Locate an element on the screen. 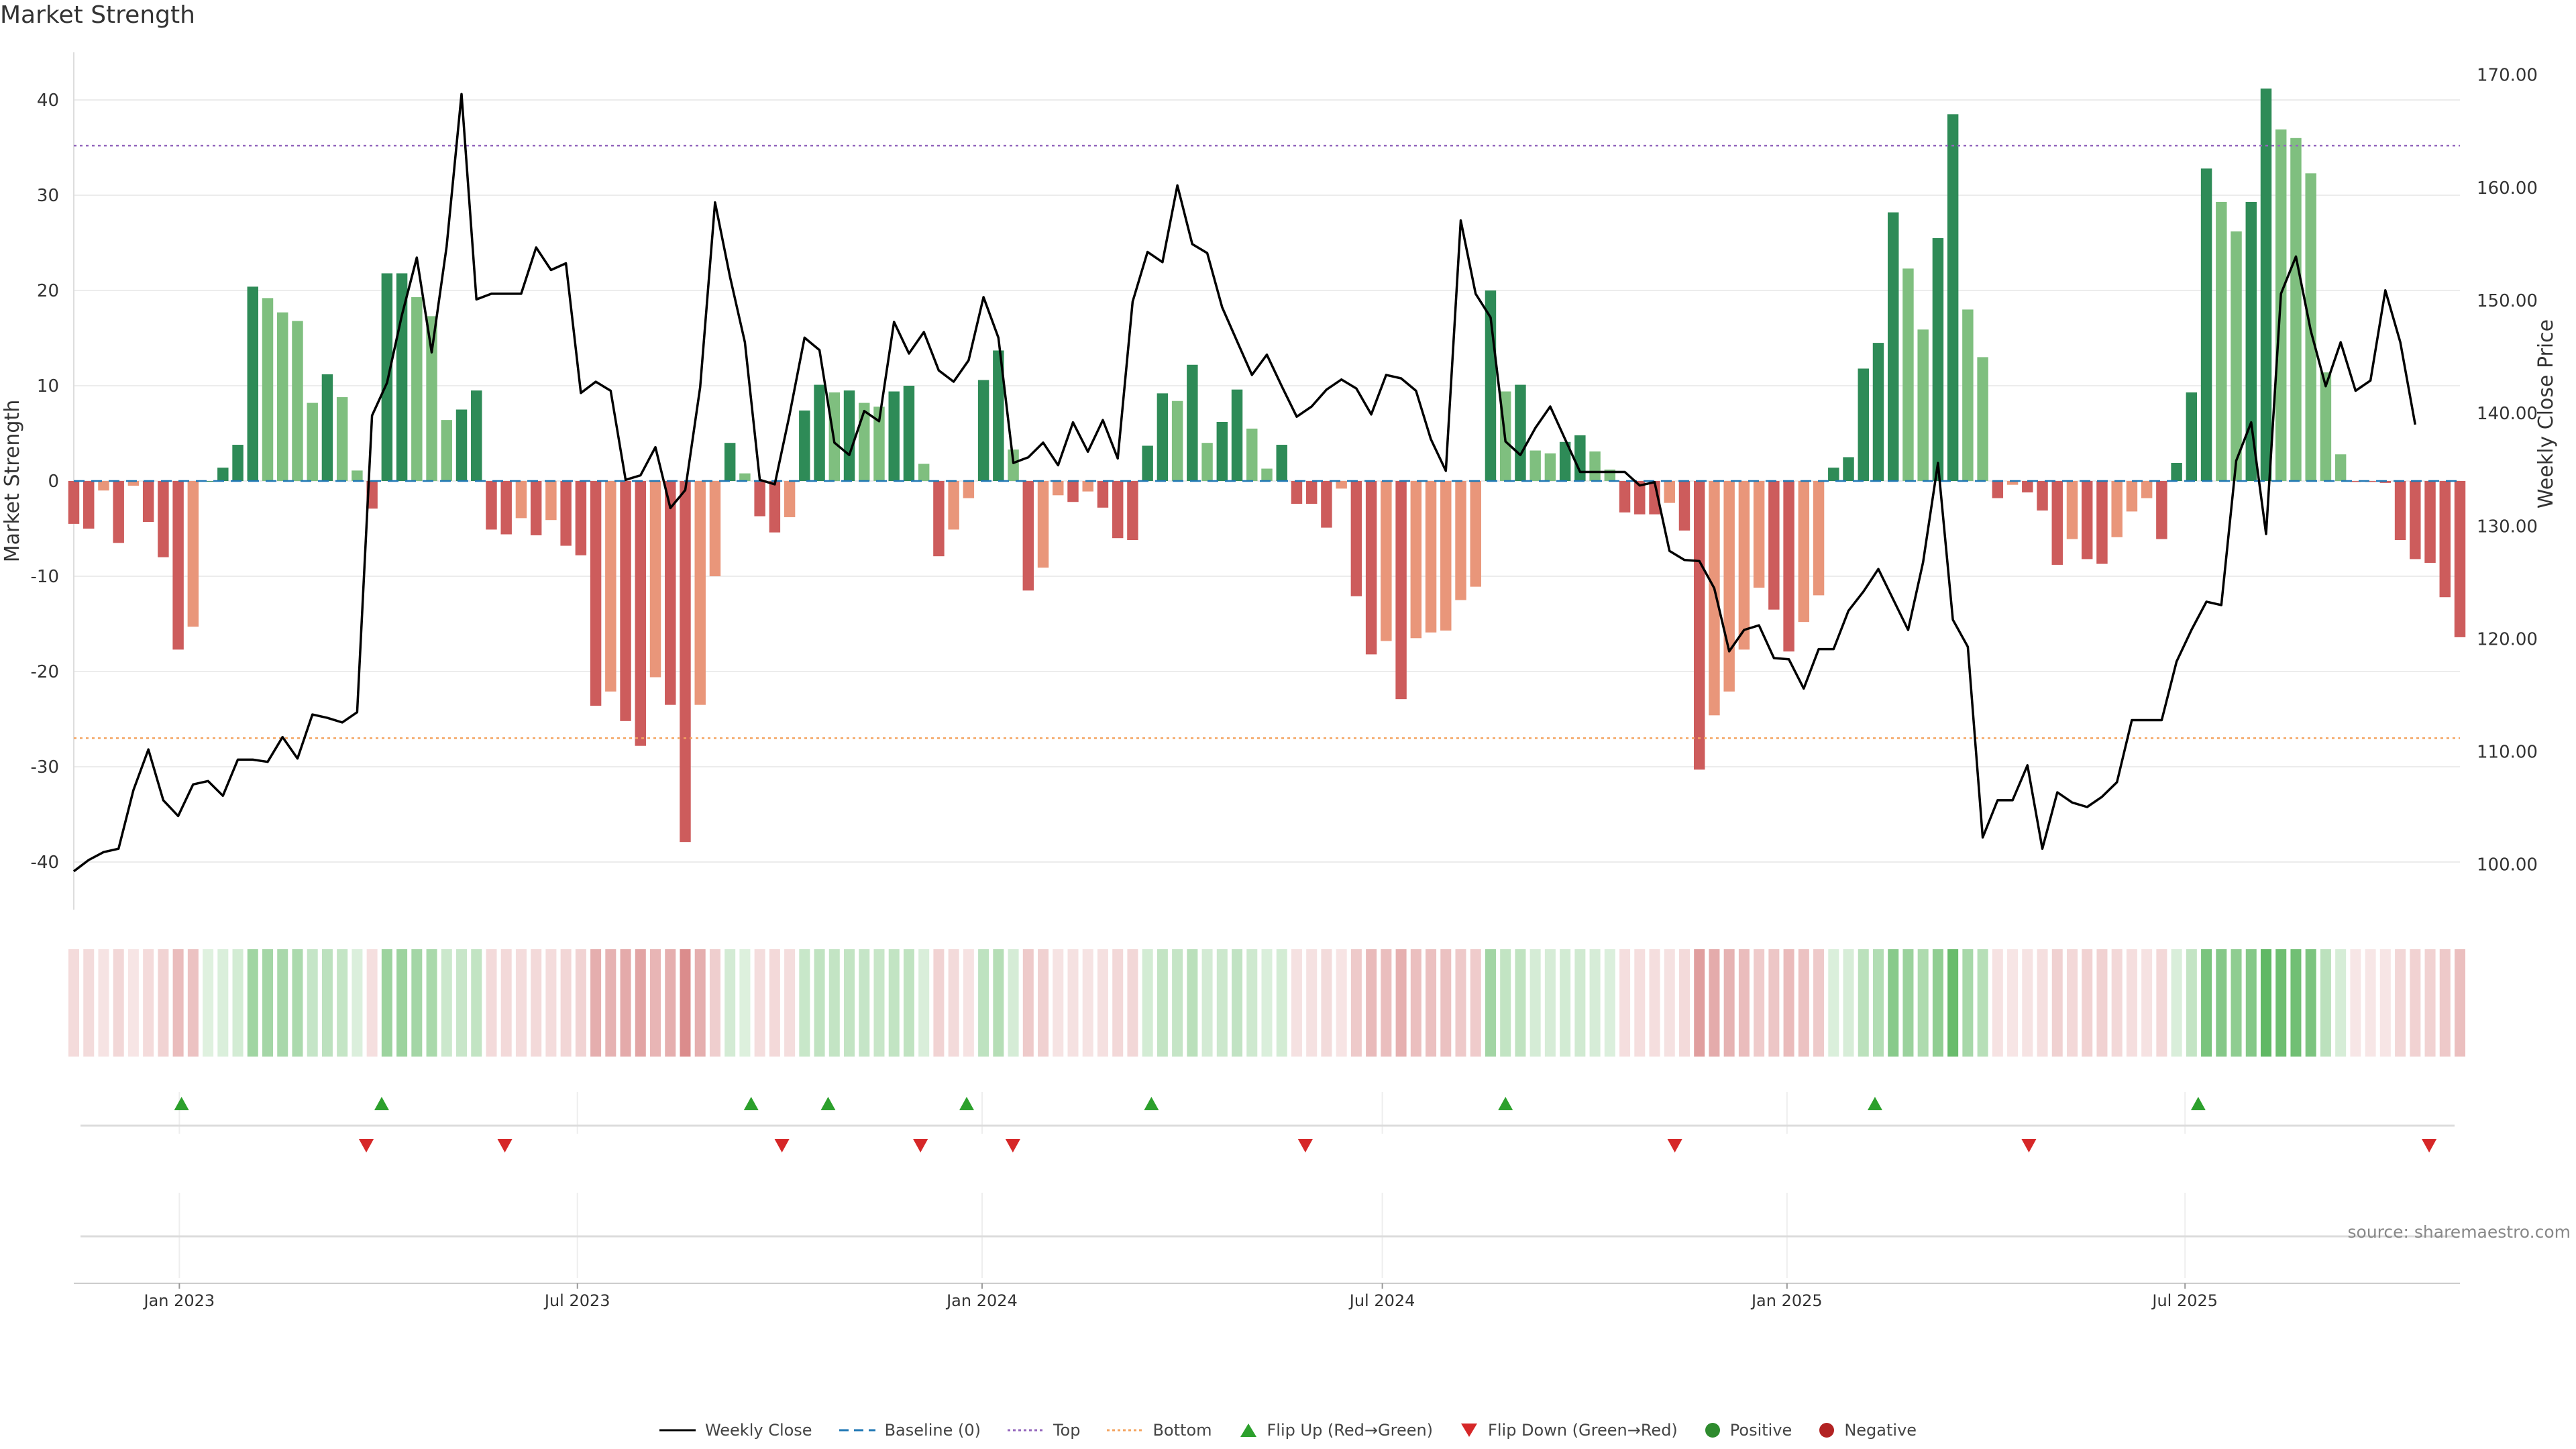 The width and height of the screenshot is (2576, 1449). flip-up-marker is located at coordinates (381, 1103).